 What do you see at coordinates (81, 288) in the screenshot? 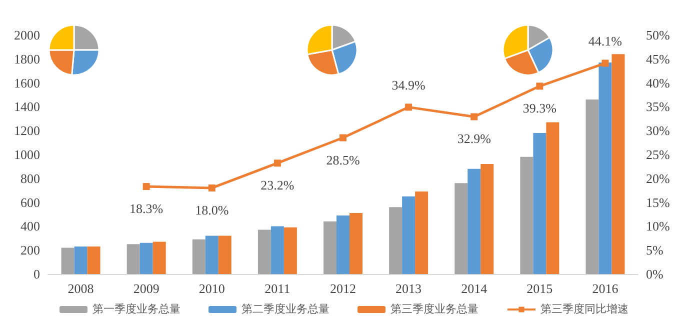
I see `x-tick-label: 2008` at bounding box center [81, 288].